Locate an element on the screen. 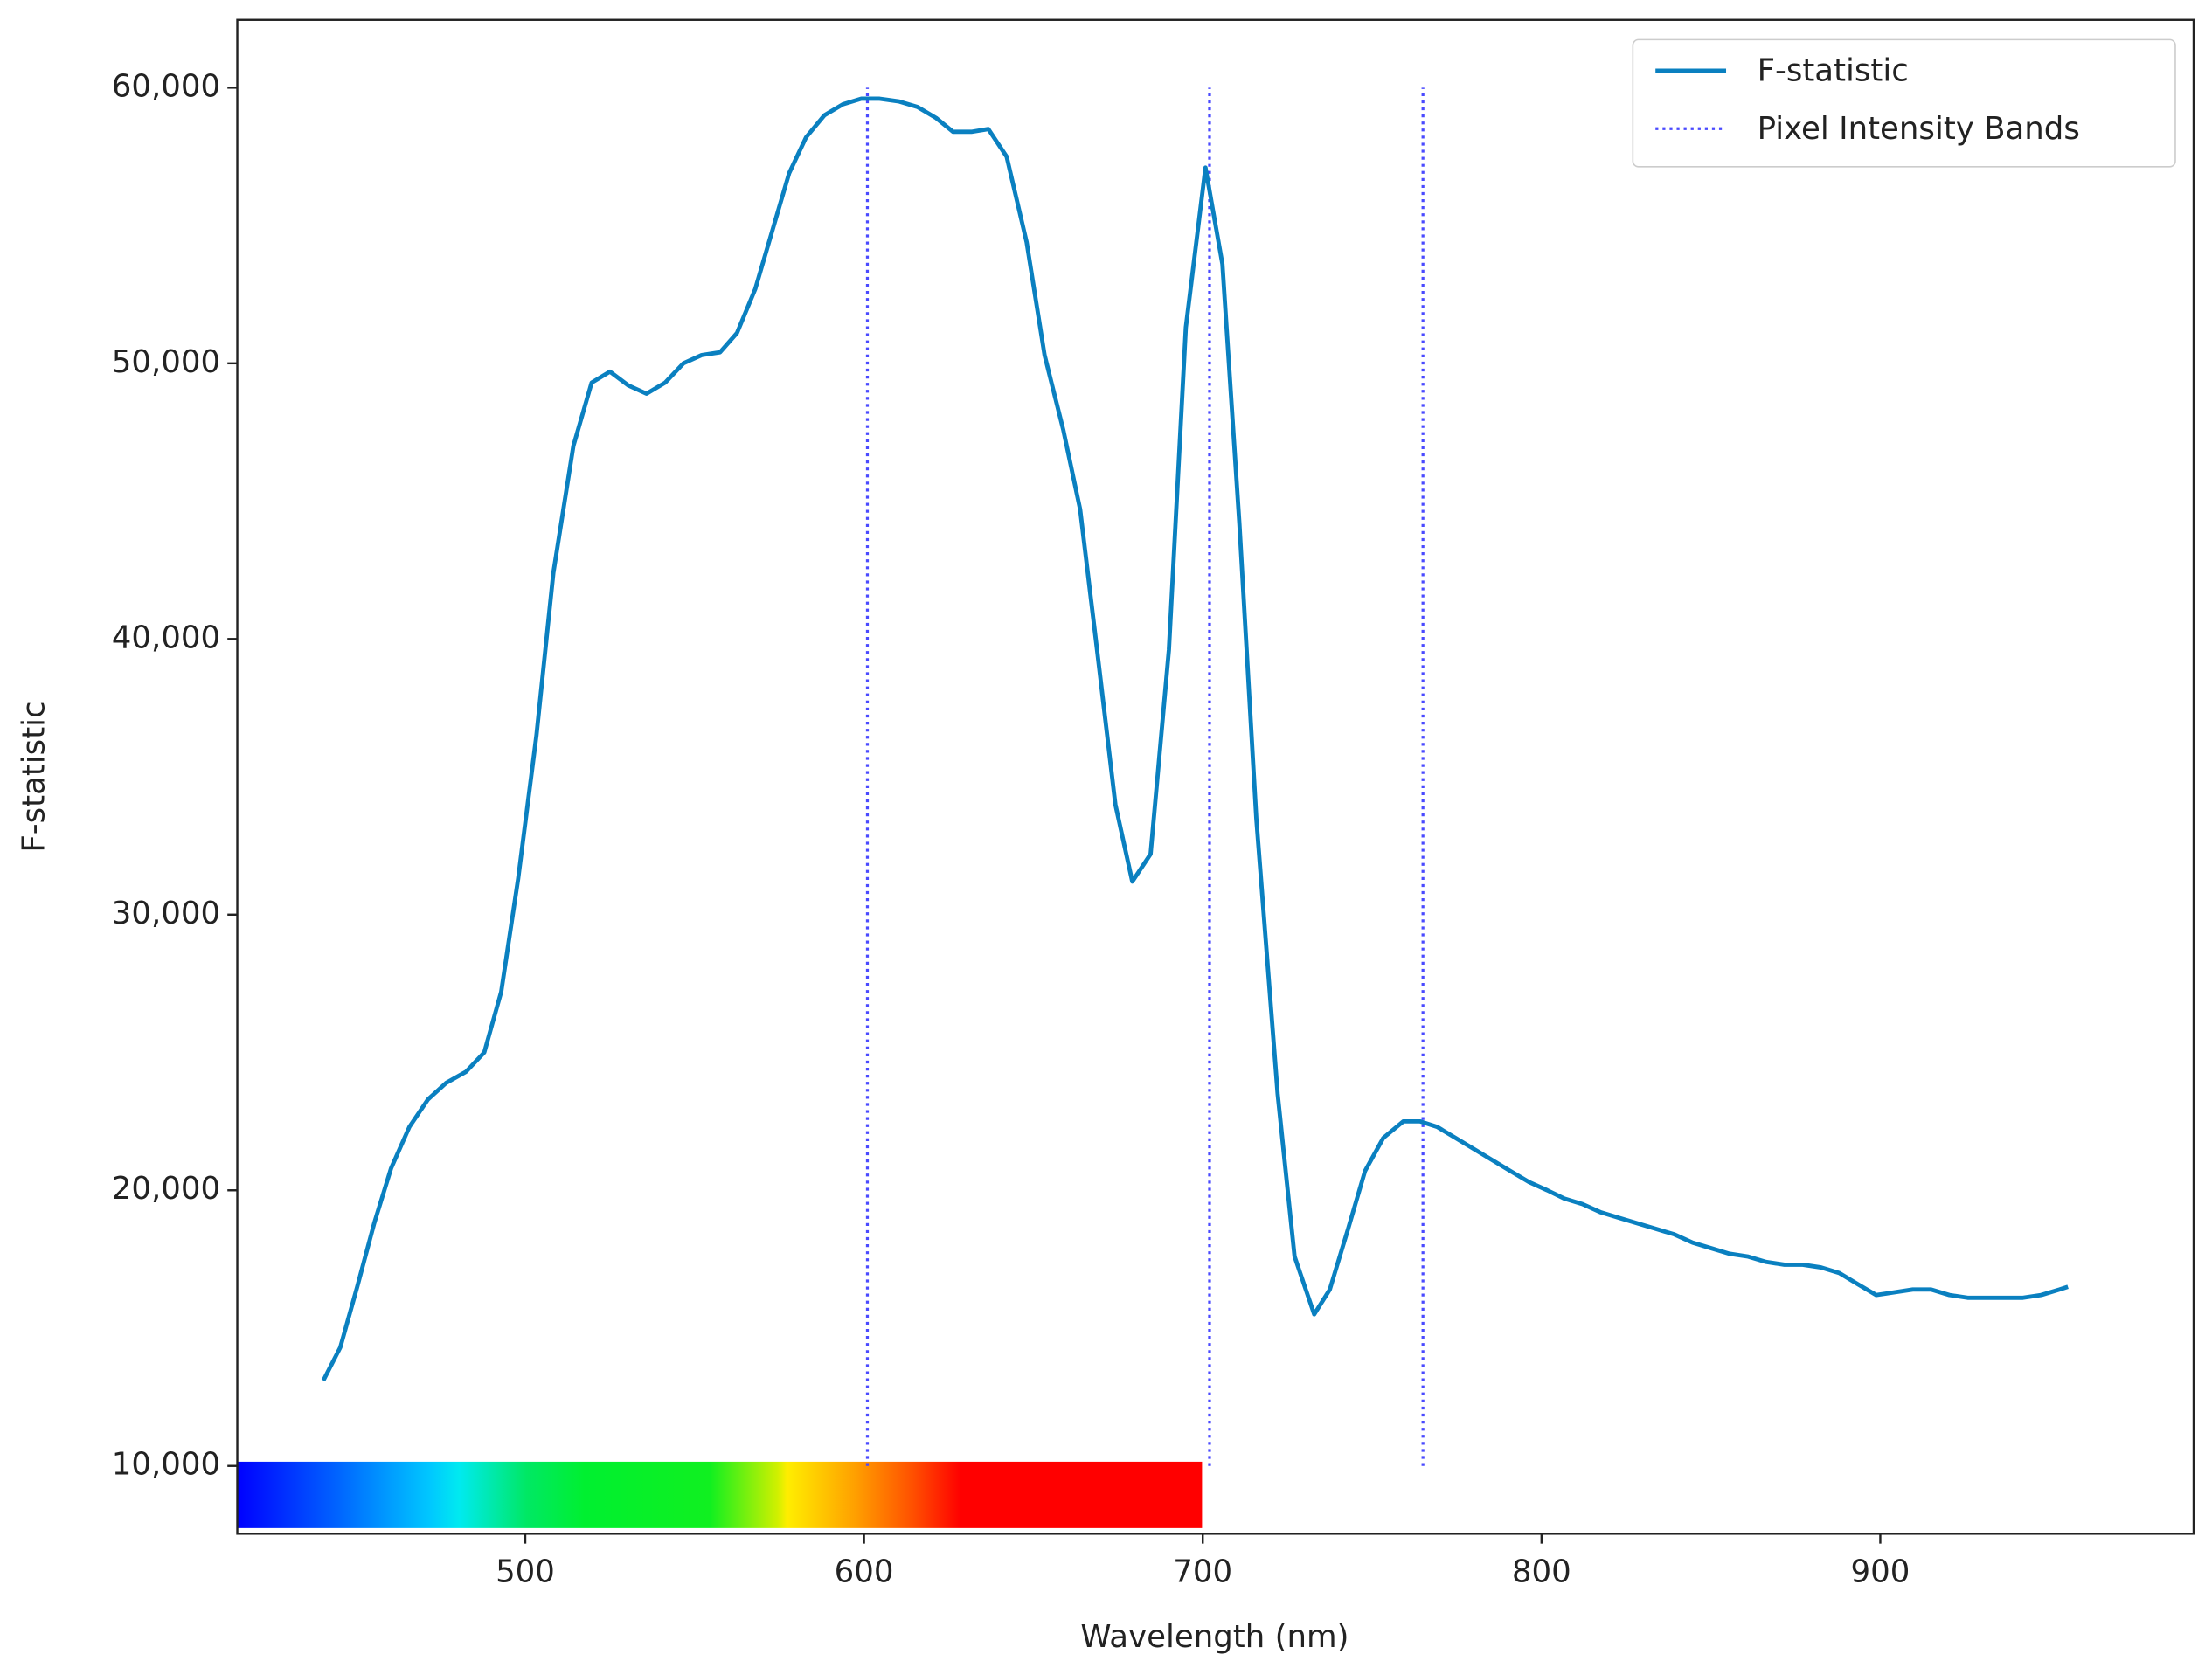  x-tick-label: 900 is located at coordinates (1880, 1572).